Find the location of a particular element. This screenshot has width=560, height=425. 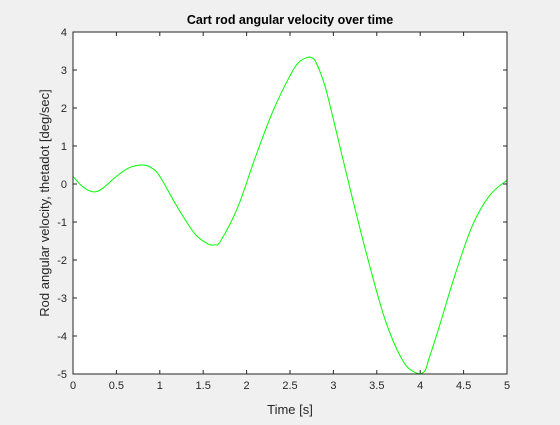

x-tick-label: 1 is located at coordinates (160, 386).